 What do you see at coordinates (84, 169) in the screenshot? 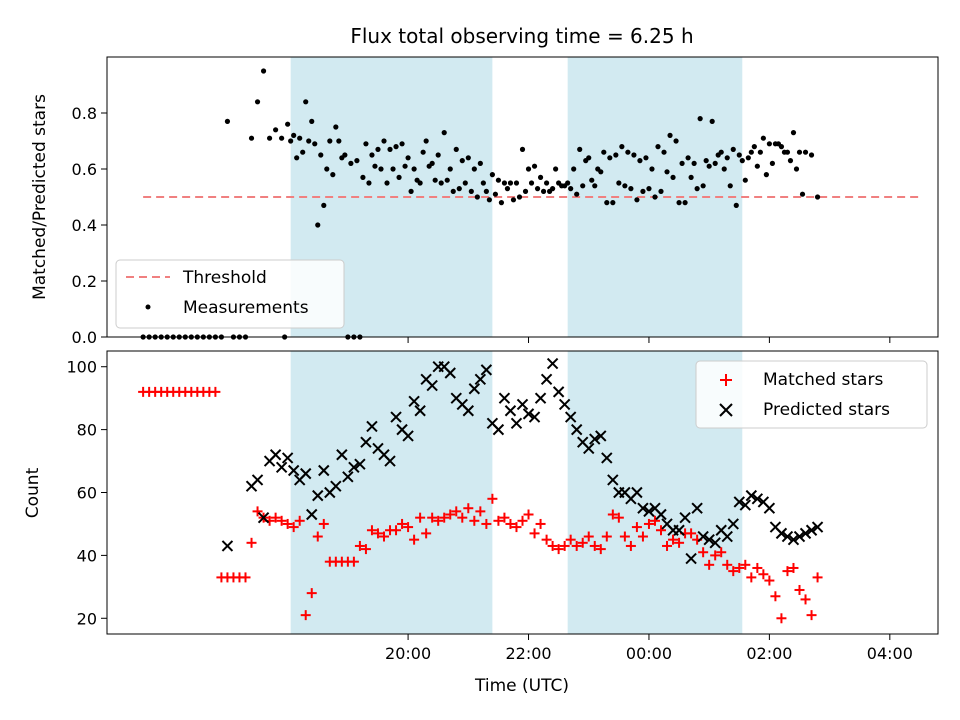
I see `top-ytick-label: 0.6` at bounding box center [84, 169].